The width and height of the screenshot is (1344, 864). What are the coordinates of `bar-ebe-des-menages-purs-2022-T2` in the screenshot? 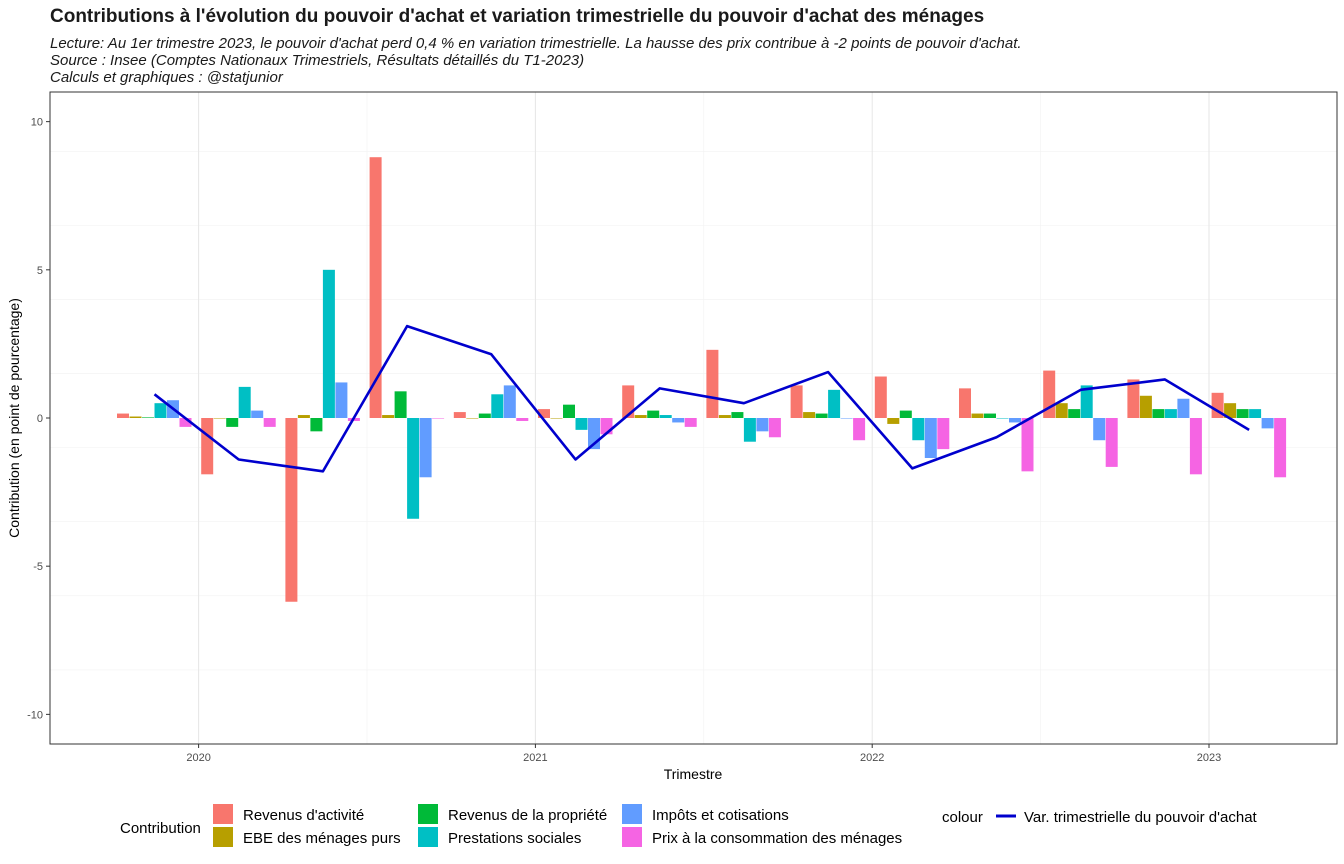 It's located at (977, 415).